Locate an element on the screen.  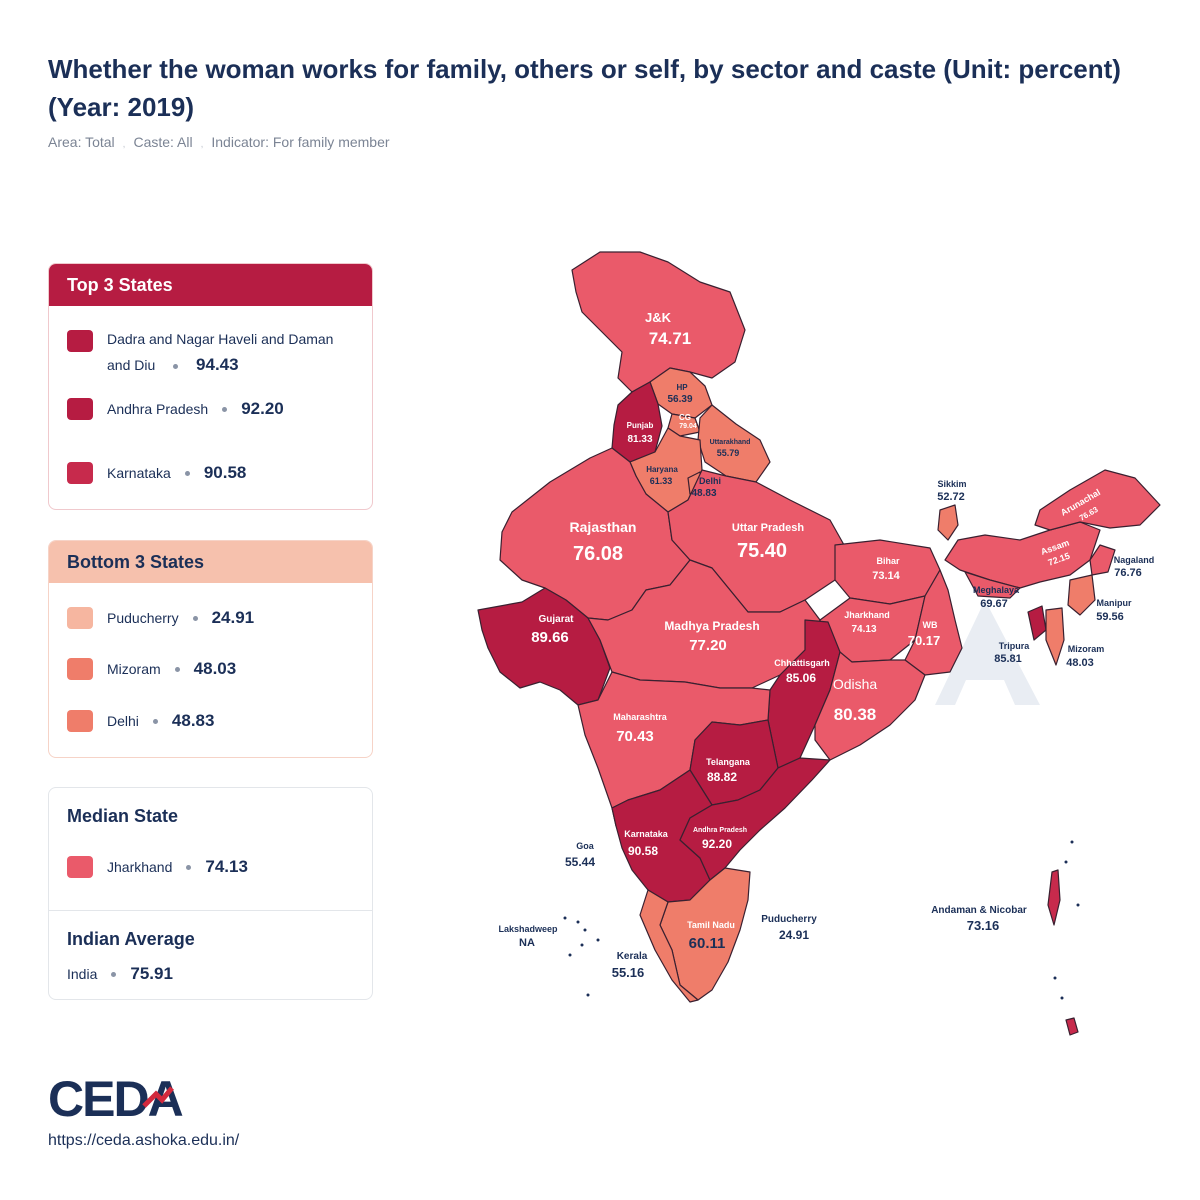
ceda-logo: CEDA is located at coordinates (116, 1098).